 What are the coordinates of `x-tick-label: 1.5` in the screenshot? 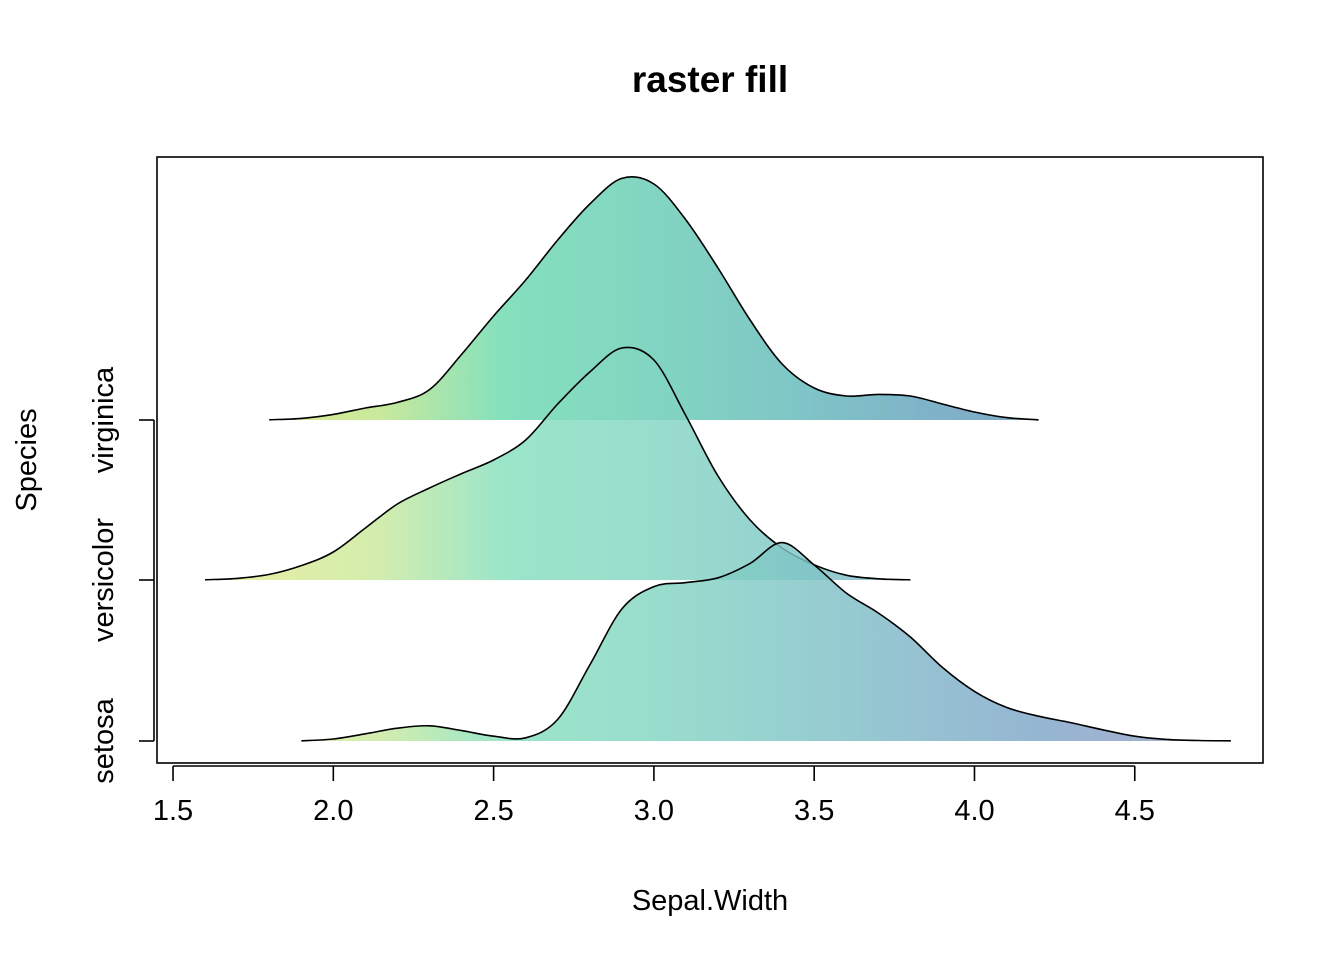 It's located at (173, 811).